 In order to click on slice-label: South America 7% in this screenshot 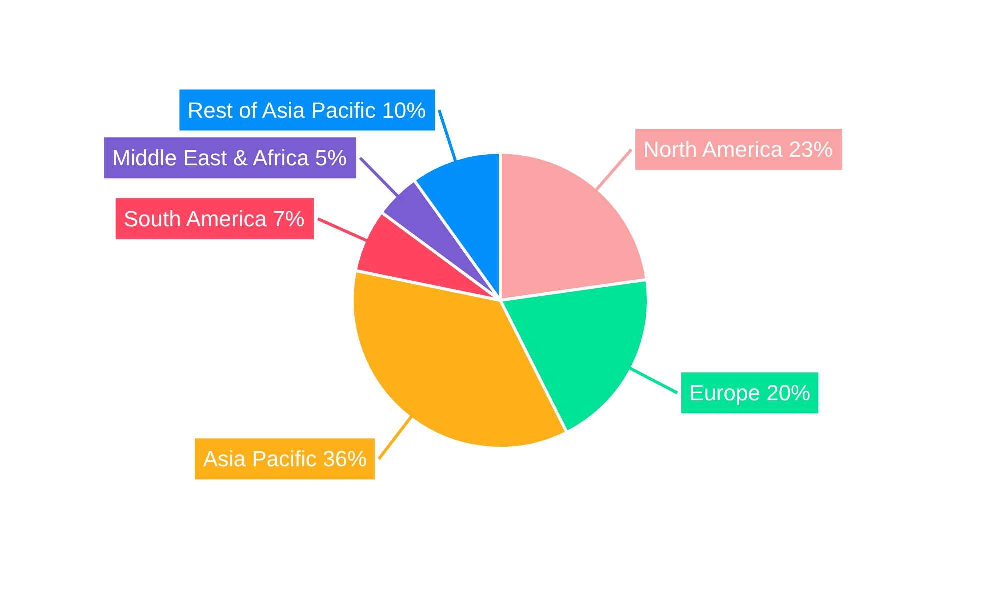, I will do `click(214, 219)`.